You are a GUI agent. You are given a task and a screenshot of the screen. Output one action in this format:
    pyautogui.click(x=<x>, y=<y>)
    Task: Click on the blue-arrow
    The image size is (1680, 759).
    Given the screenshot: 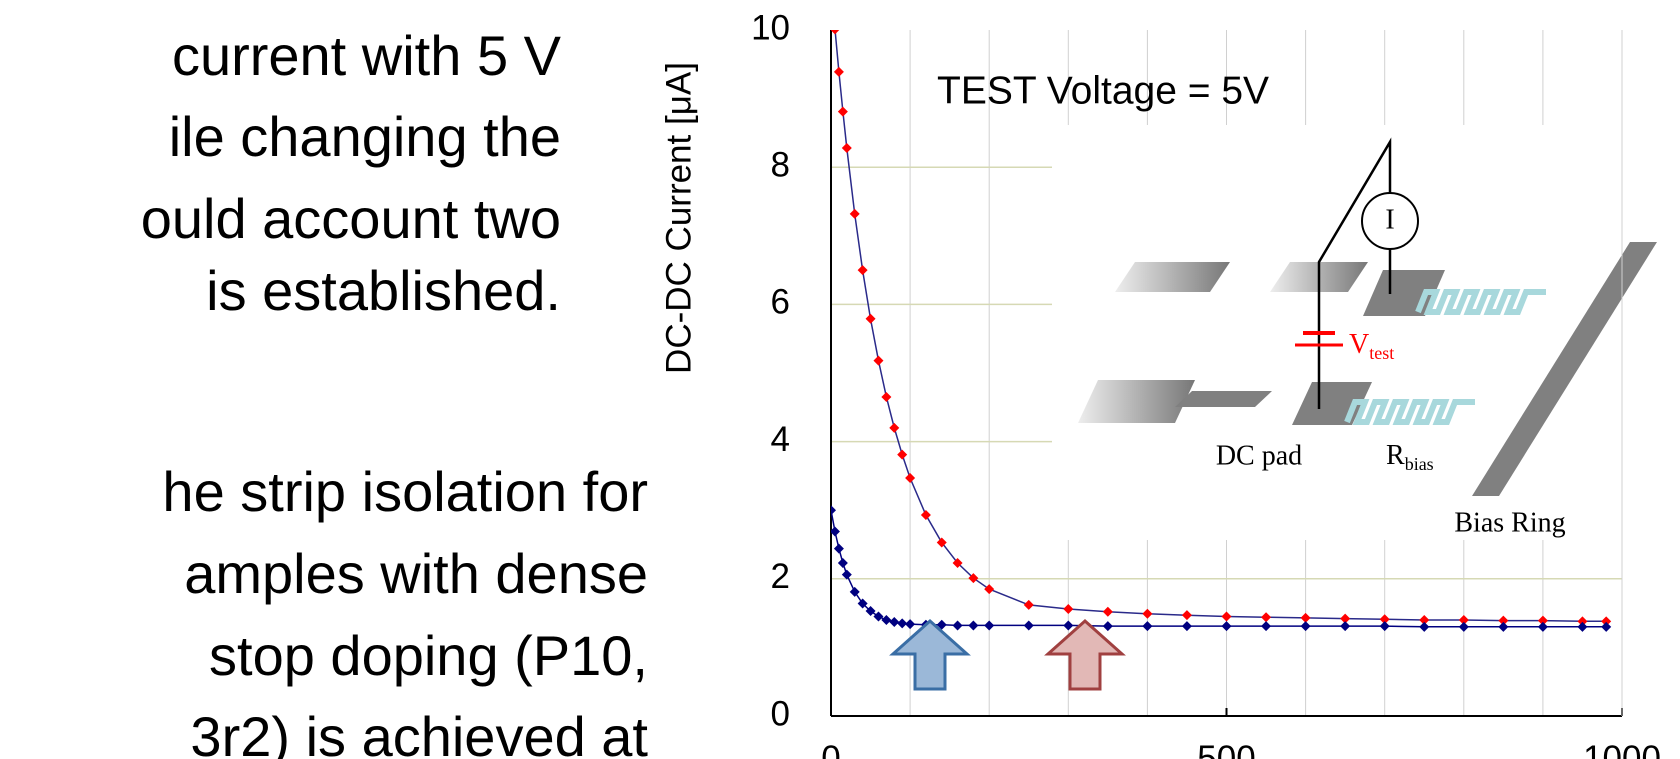 What is the action you would take?
    pyautogui.click(x=930, y=654)
    